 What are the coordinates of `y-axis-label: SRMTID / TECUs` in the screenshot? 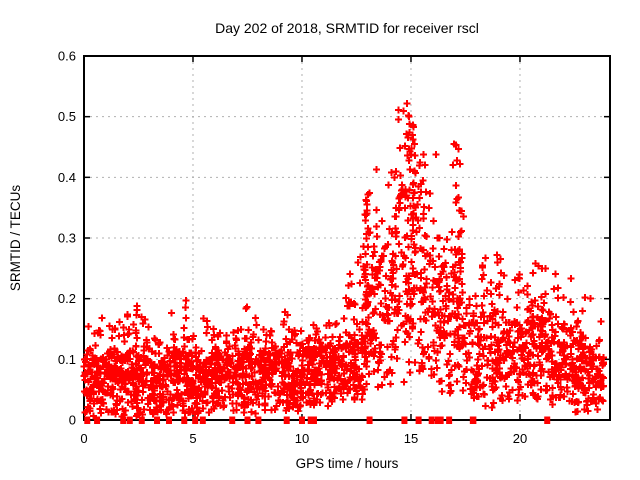 It's located at (15, 238).